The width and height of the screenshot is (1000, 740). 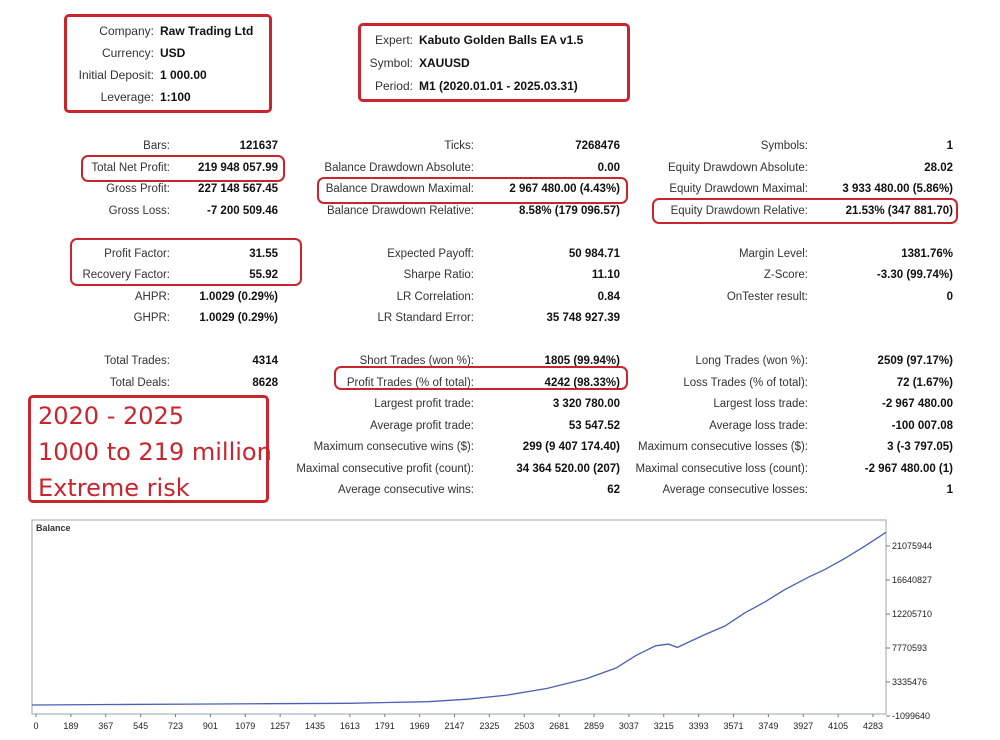 What do you see at coordinates (568, 468) in the screenshot?
I see `stat-value: 34 364 520.00 (207)` at bounding box center [568, 468].